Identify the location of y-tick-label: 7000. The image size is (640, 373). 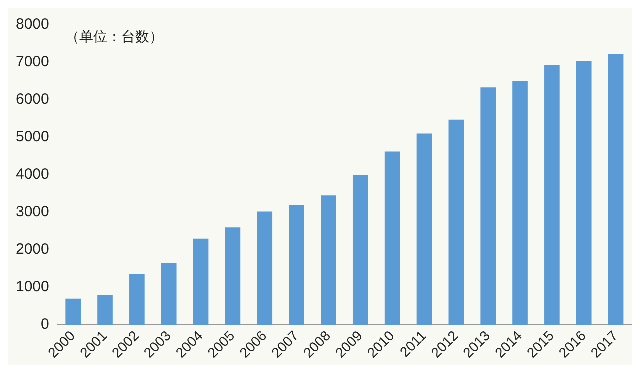
(33, 62).